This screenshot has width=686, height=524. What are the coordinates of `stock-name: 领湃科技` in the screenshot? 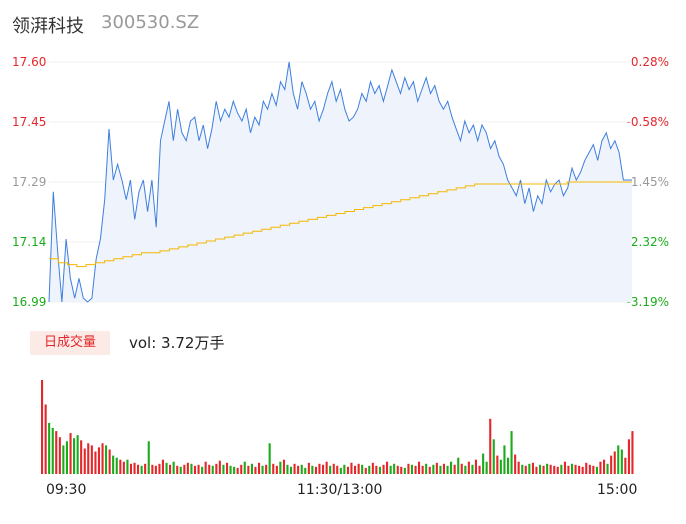 It's located at (48, 26).